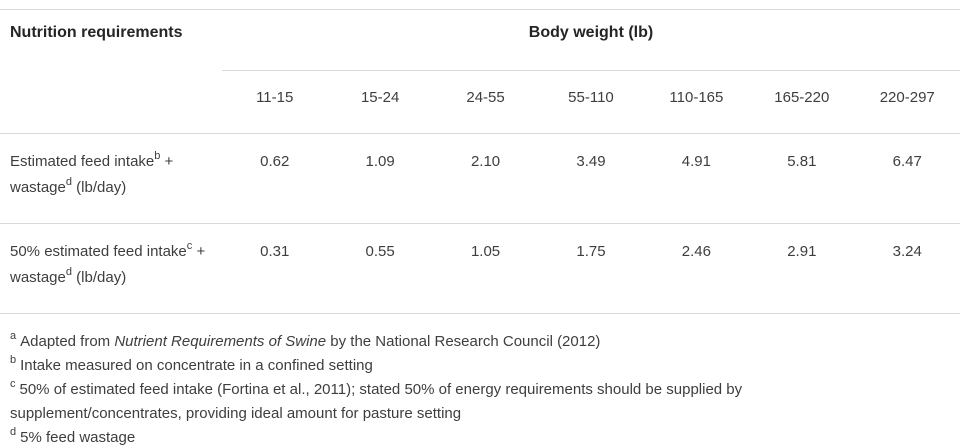  Describe the element at coordinates (591, 97) in the screenshot. I see `column-header-range: 55-110` at that location.